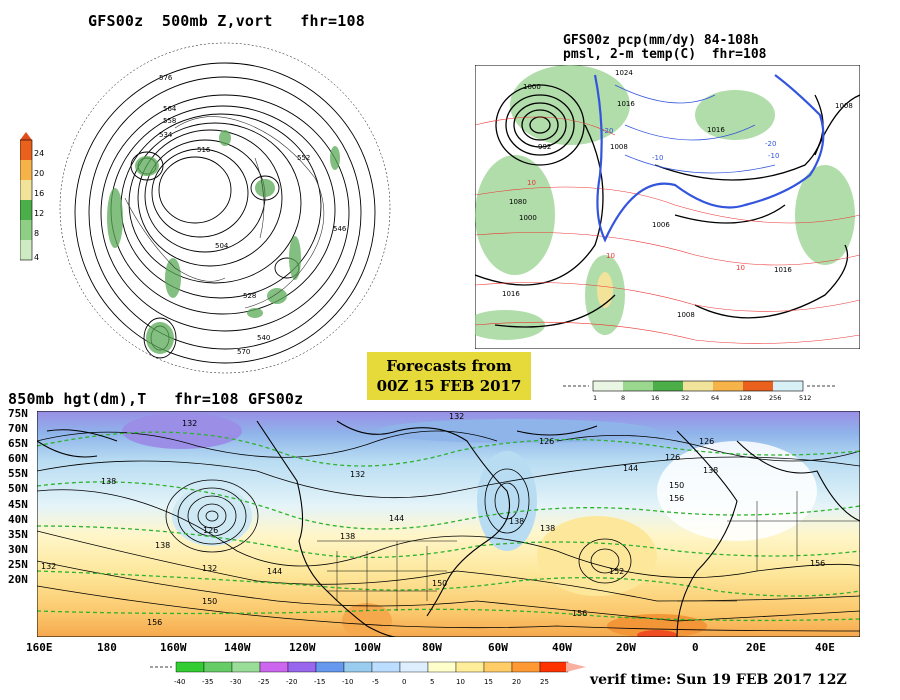 The image size is (900, 700). I want to click on pressure-label: 1008, so click(844, 106).